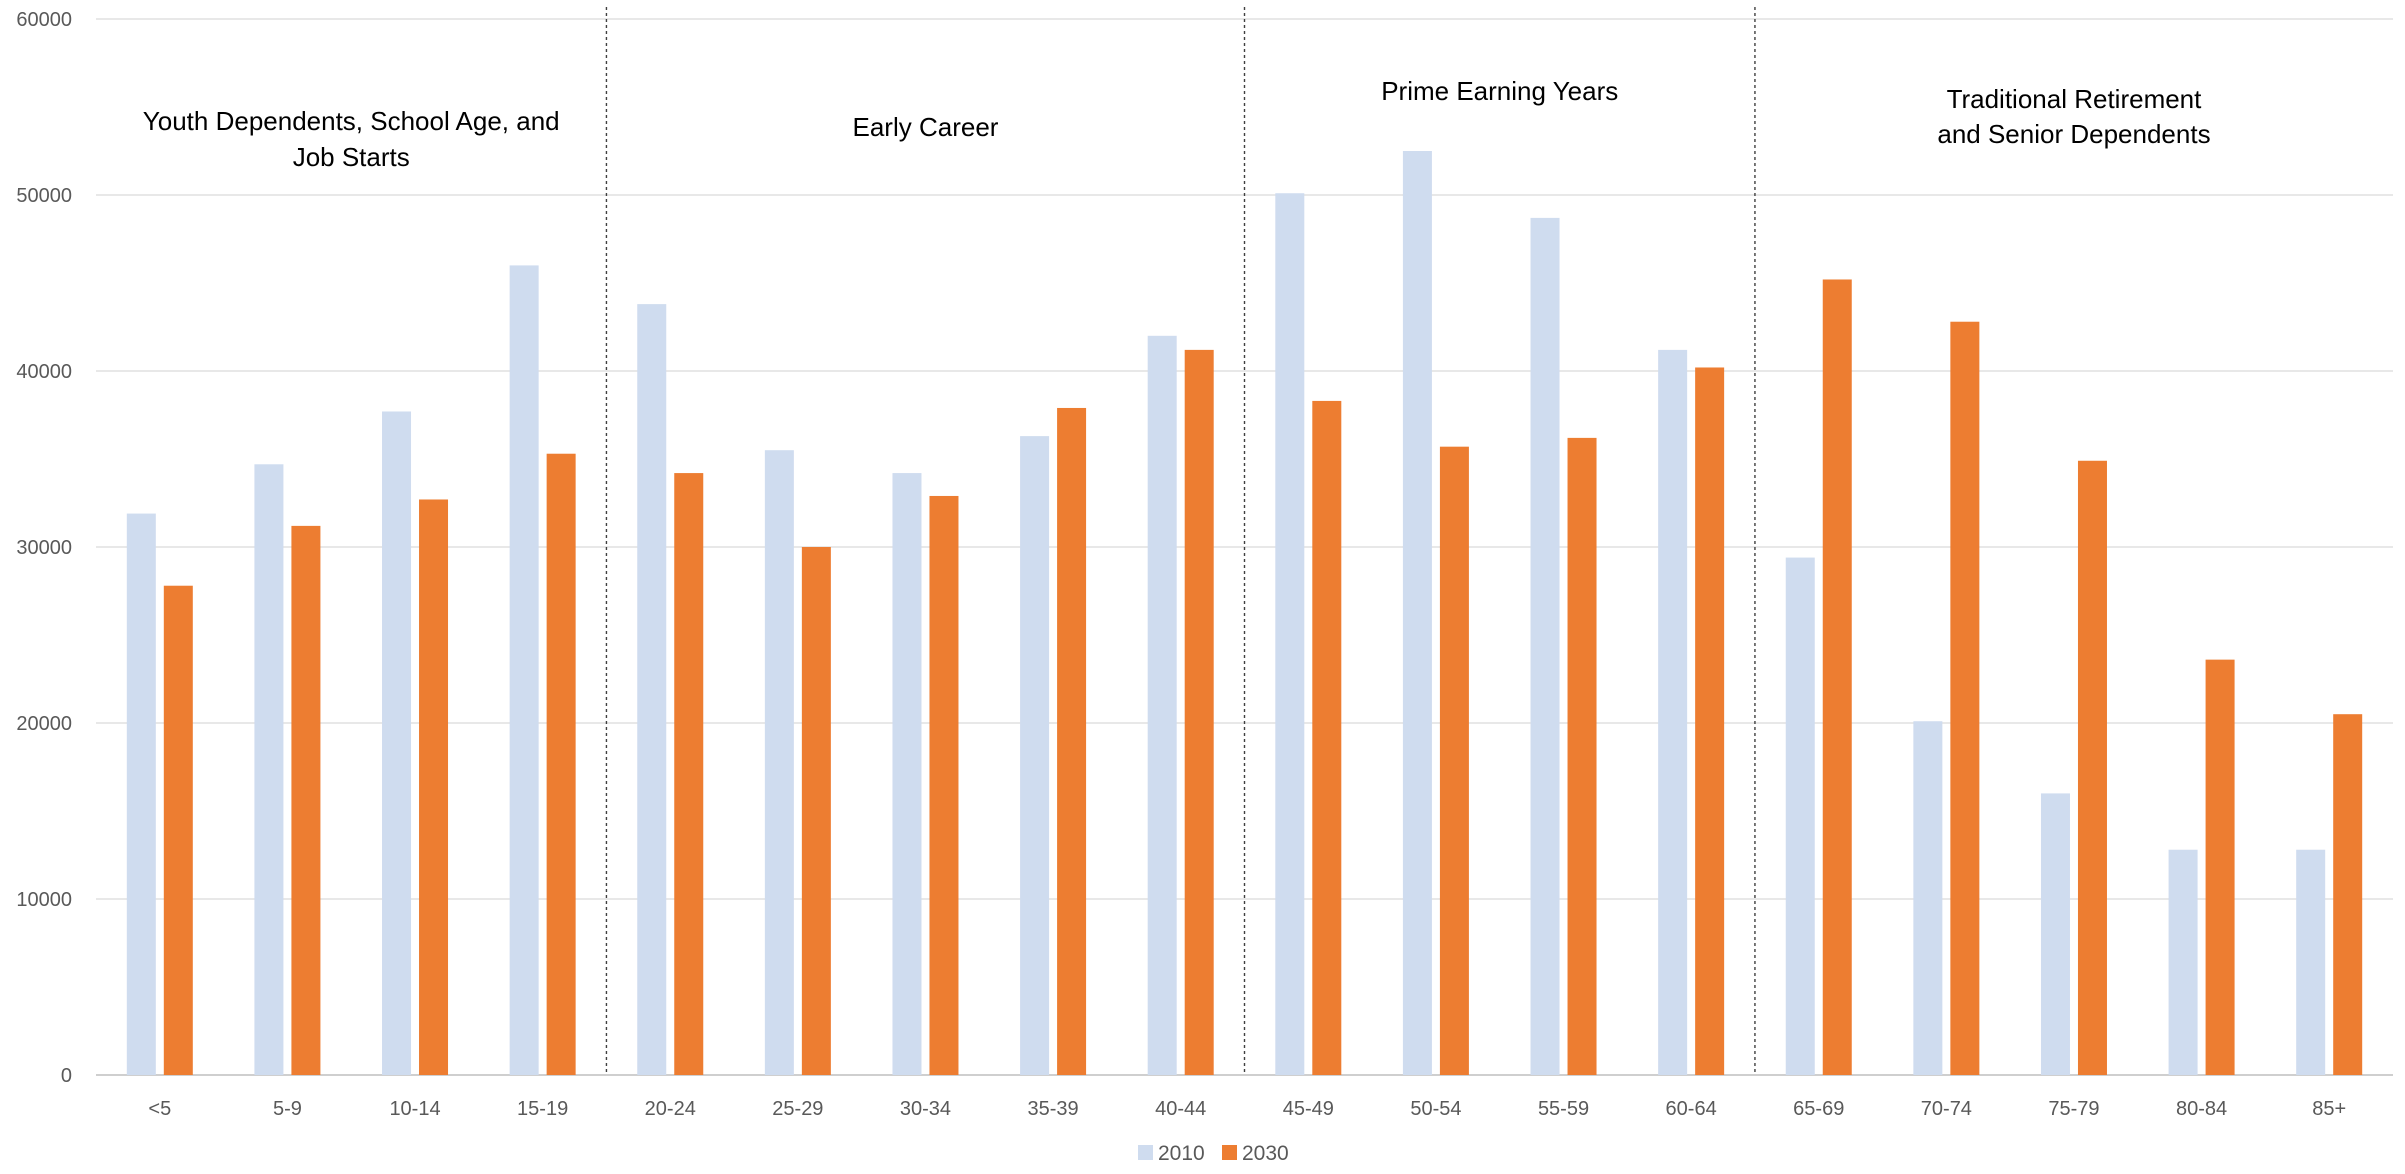  What do you see at coordinates (1691, 1109) in the screenshot?
I see `x-tick-label: 60-64` at bounding box center [1691, 1109].